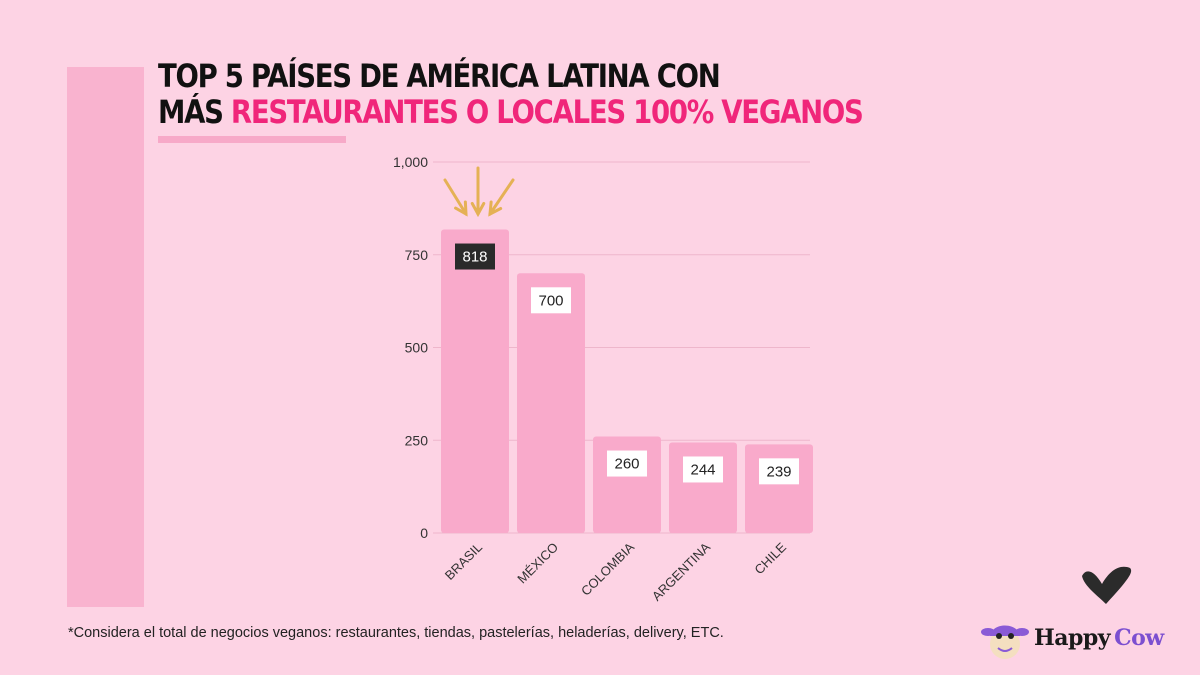 This screenshot has width=1200, height=675. Describe the element at coordinates (1107, 585) in the screenshot. I see `checkmark-heart-icon` at that location.